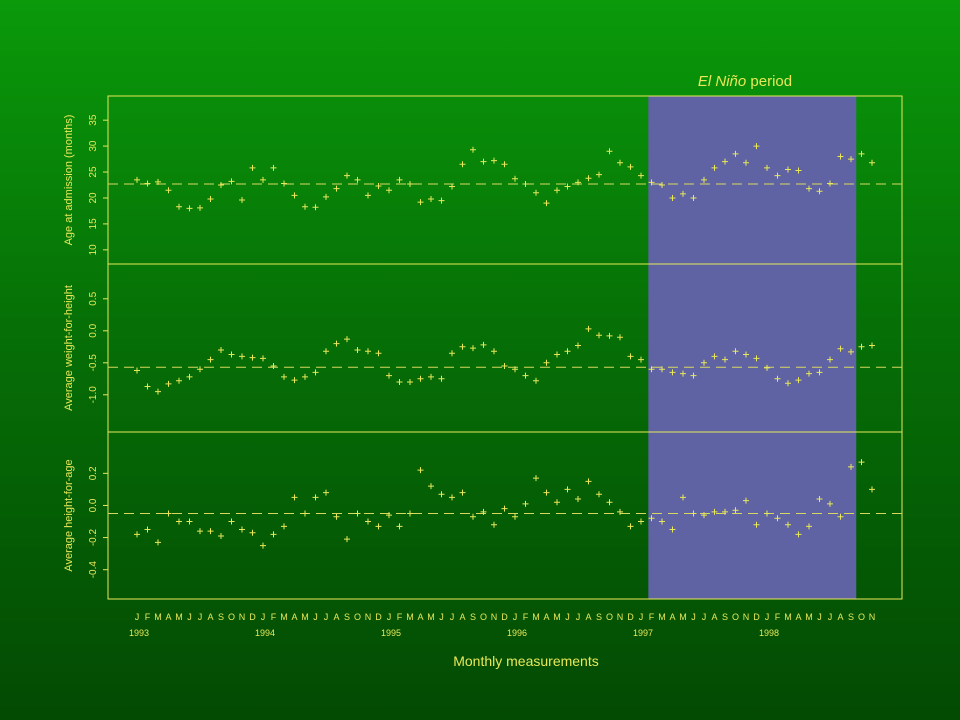  I want to click on year-label: 1997, so click(643, 633).